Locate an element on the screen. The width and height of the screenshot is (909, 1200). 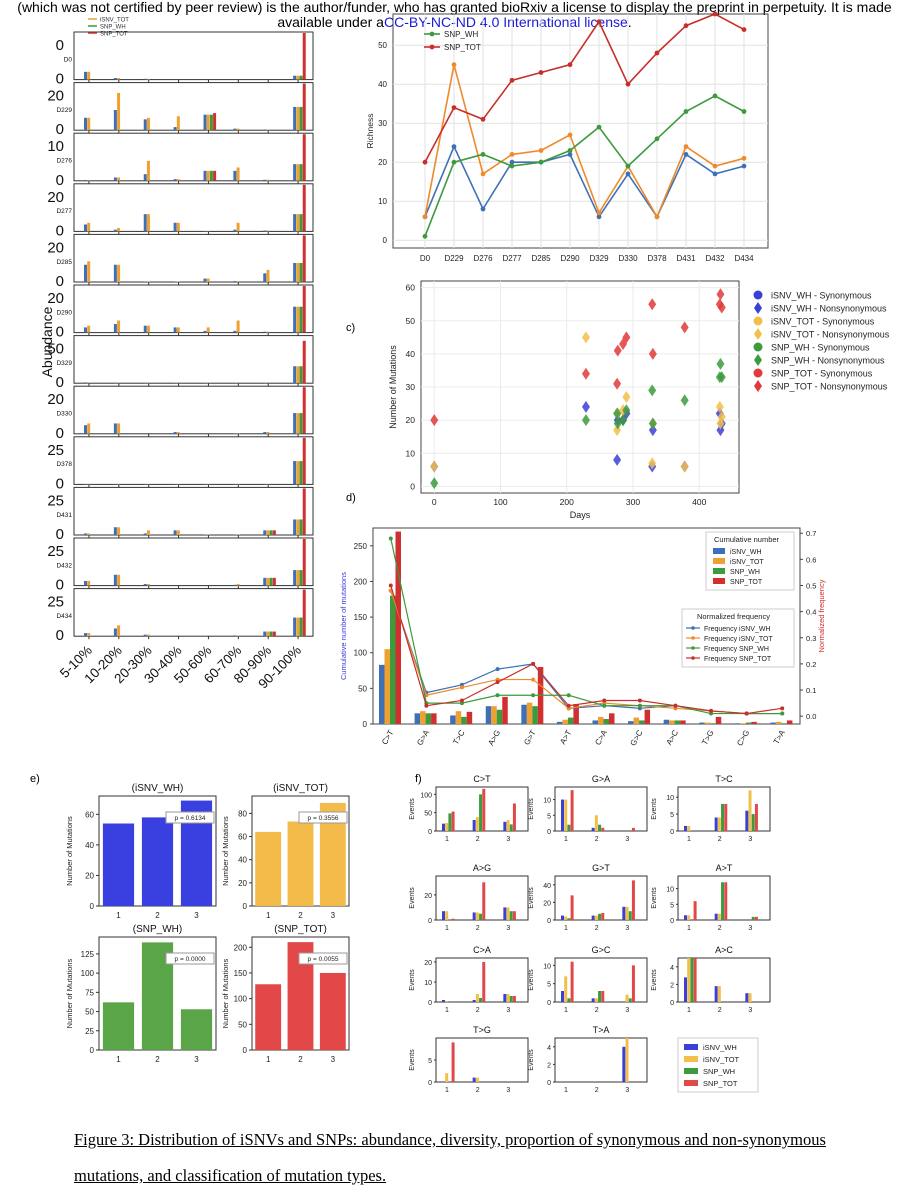
event-legend-swatch is located at coordinates (691, 1071).